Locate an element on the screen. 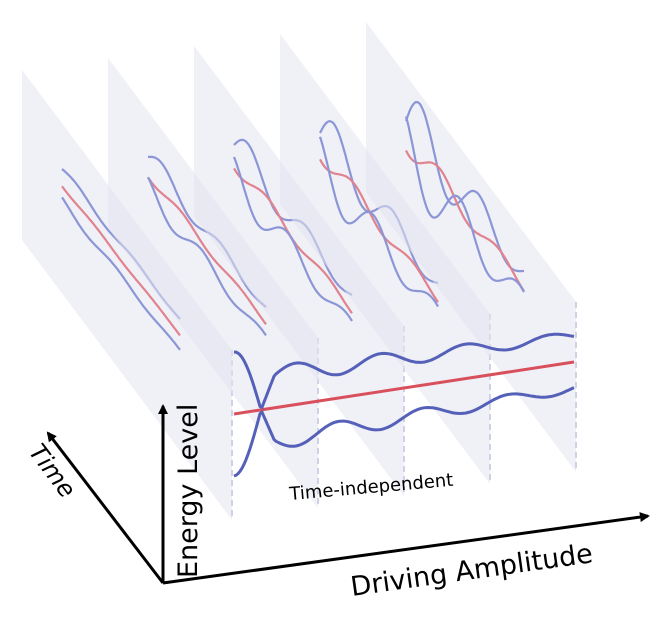 This screenshot has width=670, height=617. time-axis-label: Time is located at coordinates (52, 471).